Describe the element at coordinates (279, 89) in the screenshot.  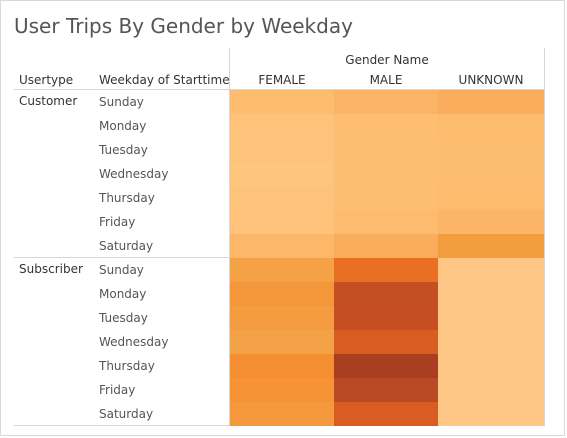
I see `header-divider` at that location.